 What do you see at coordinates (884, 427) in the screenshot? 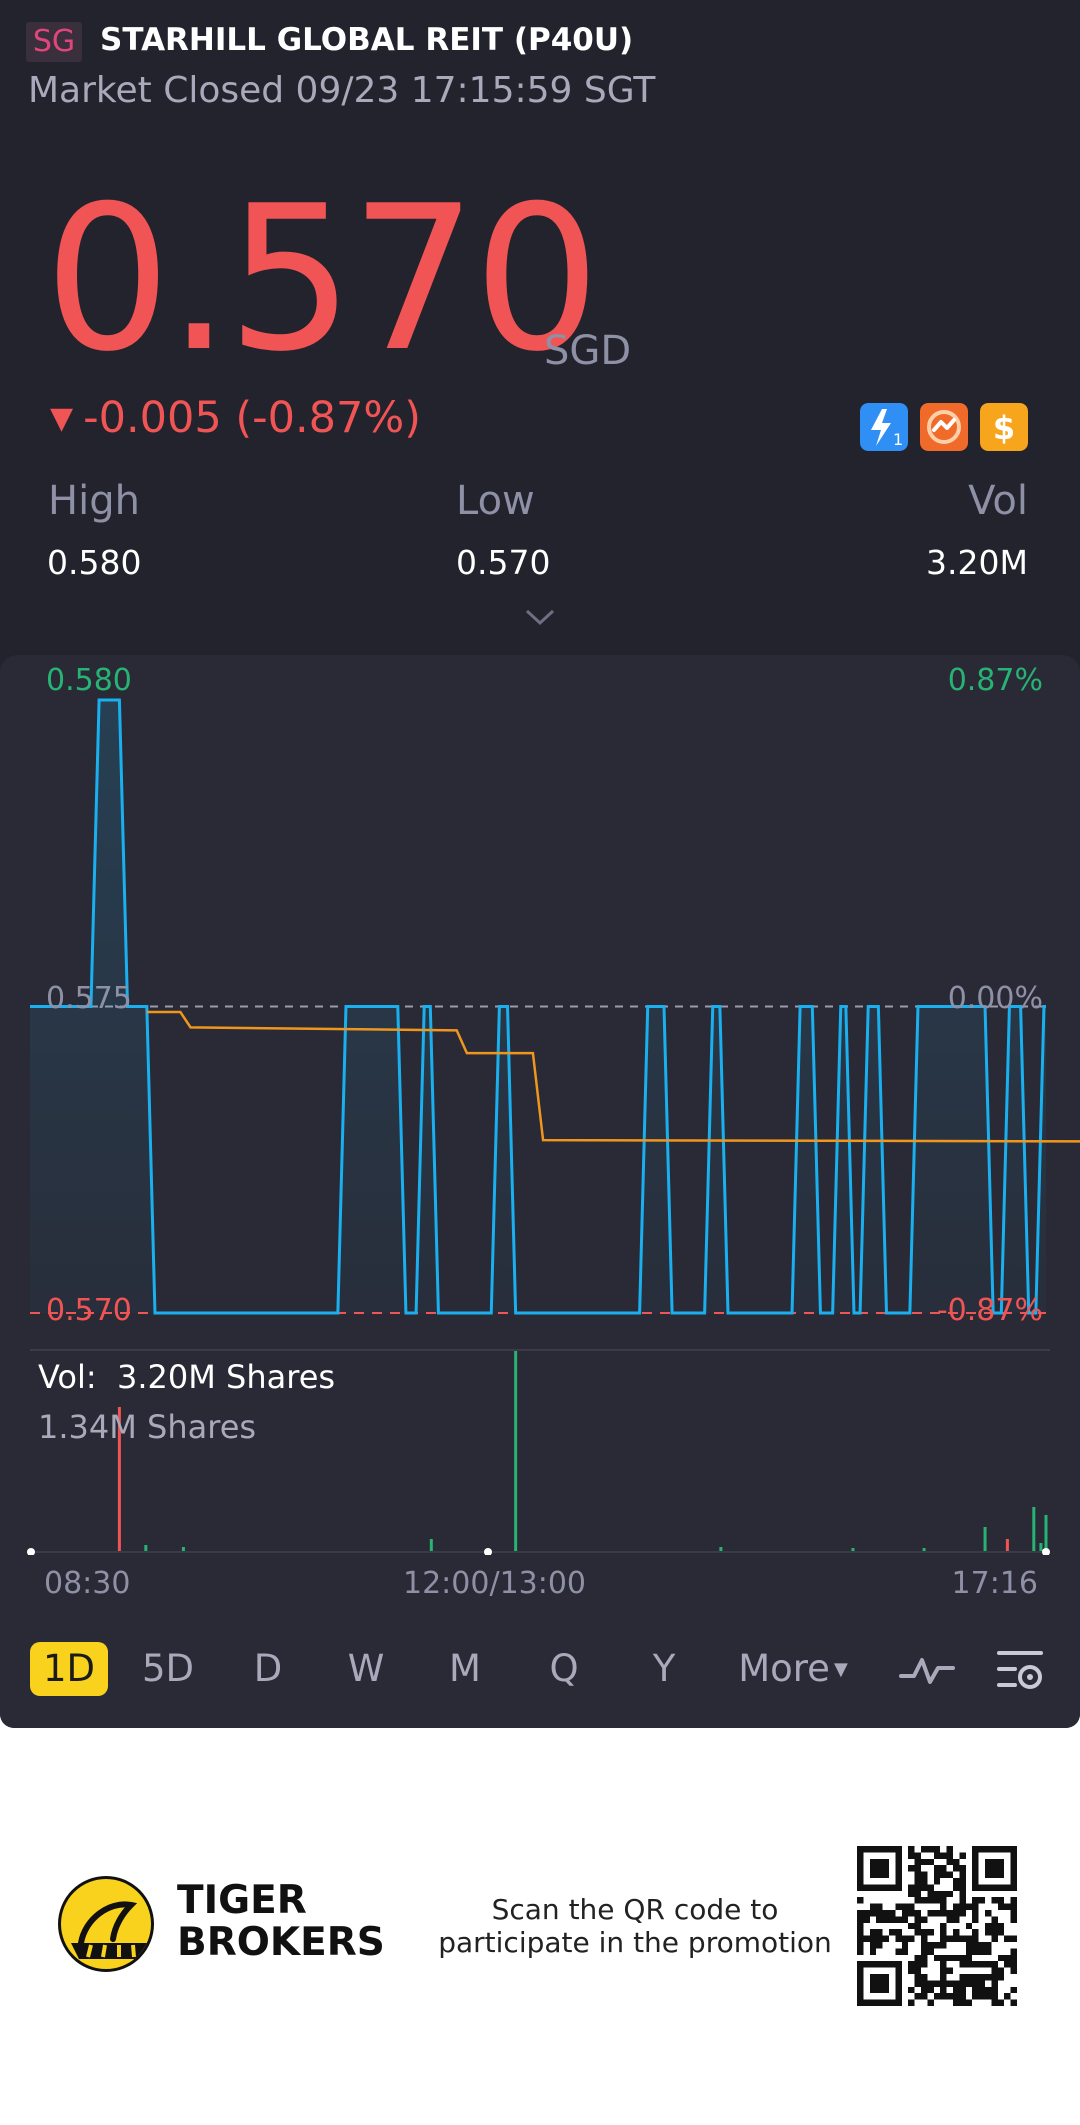
I see `lightning-level-1-icon: 1` at bounding box center [884, 427].